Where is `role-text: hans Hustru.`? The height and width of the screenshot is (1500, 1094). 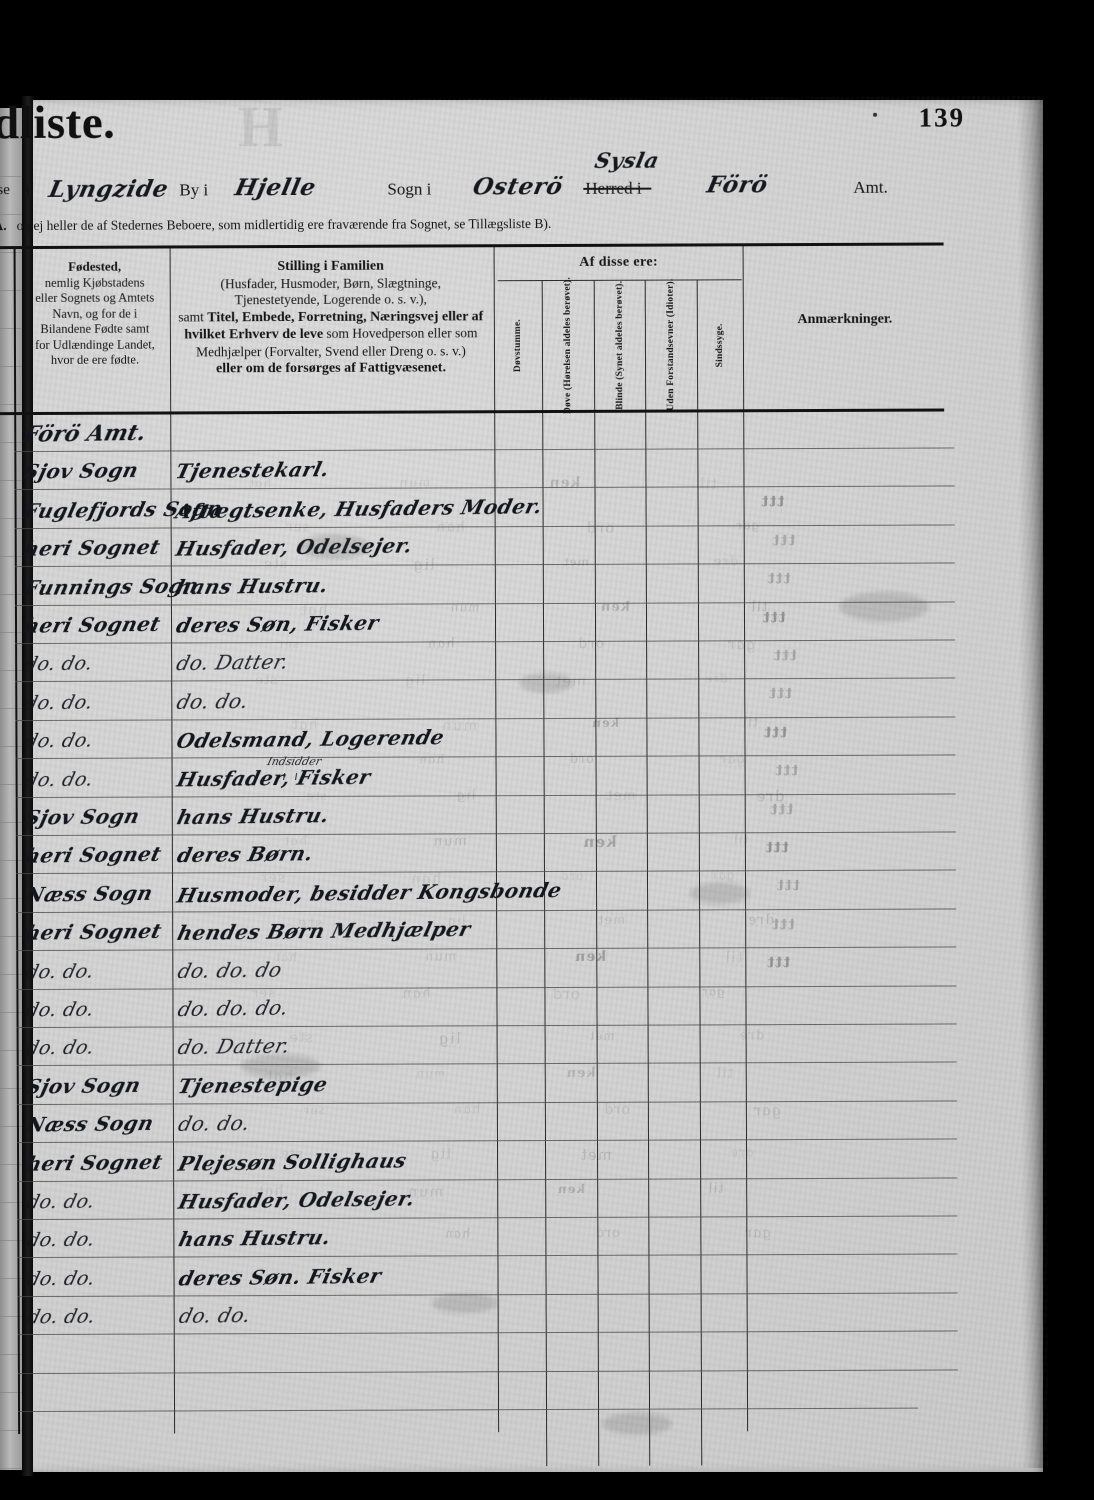
role-text: hans Hustru. is located at coordinates (252, 585).